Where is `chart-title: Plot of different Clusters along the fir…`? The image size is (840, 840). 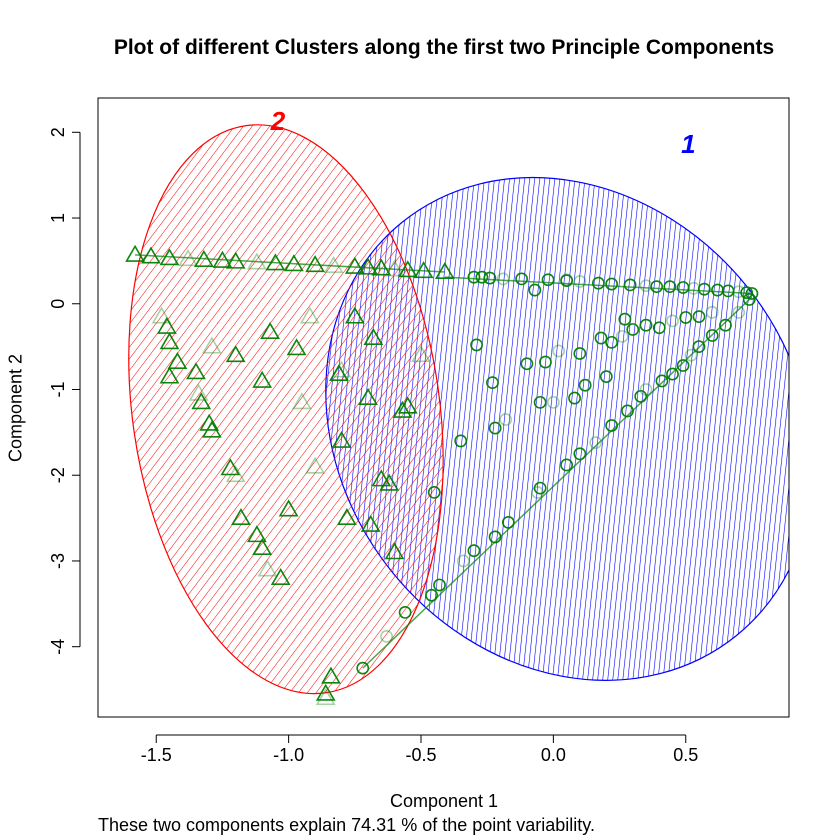
chart-title: Plot of different Clusters along the fir… is located at coordinates (444, 47).